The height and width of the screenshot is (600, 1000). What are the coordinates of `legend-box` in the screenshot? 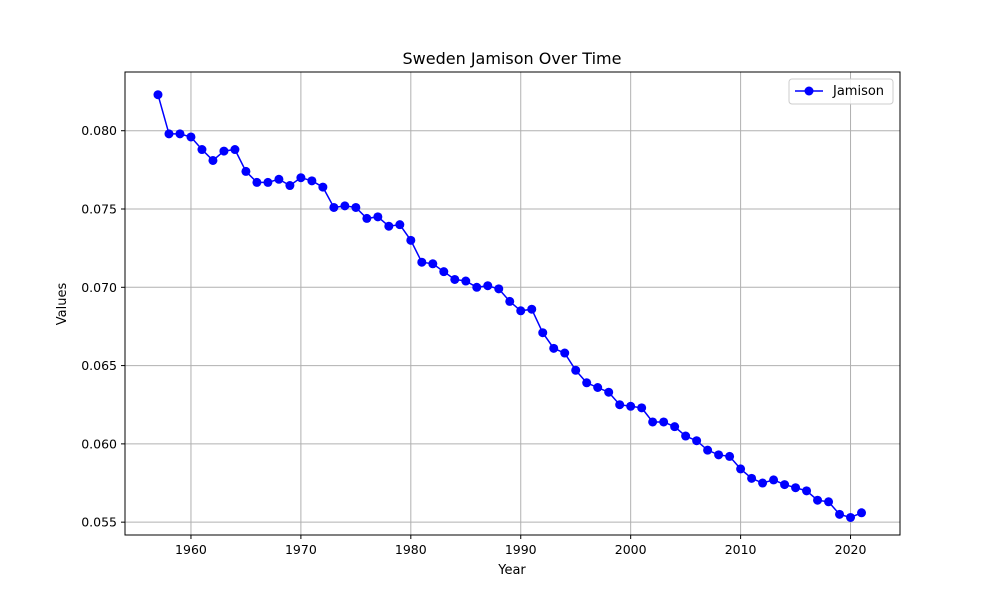 It's located at (841, 91).